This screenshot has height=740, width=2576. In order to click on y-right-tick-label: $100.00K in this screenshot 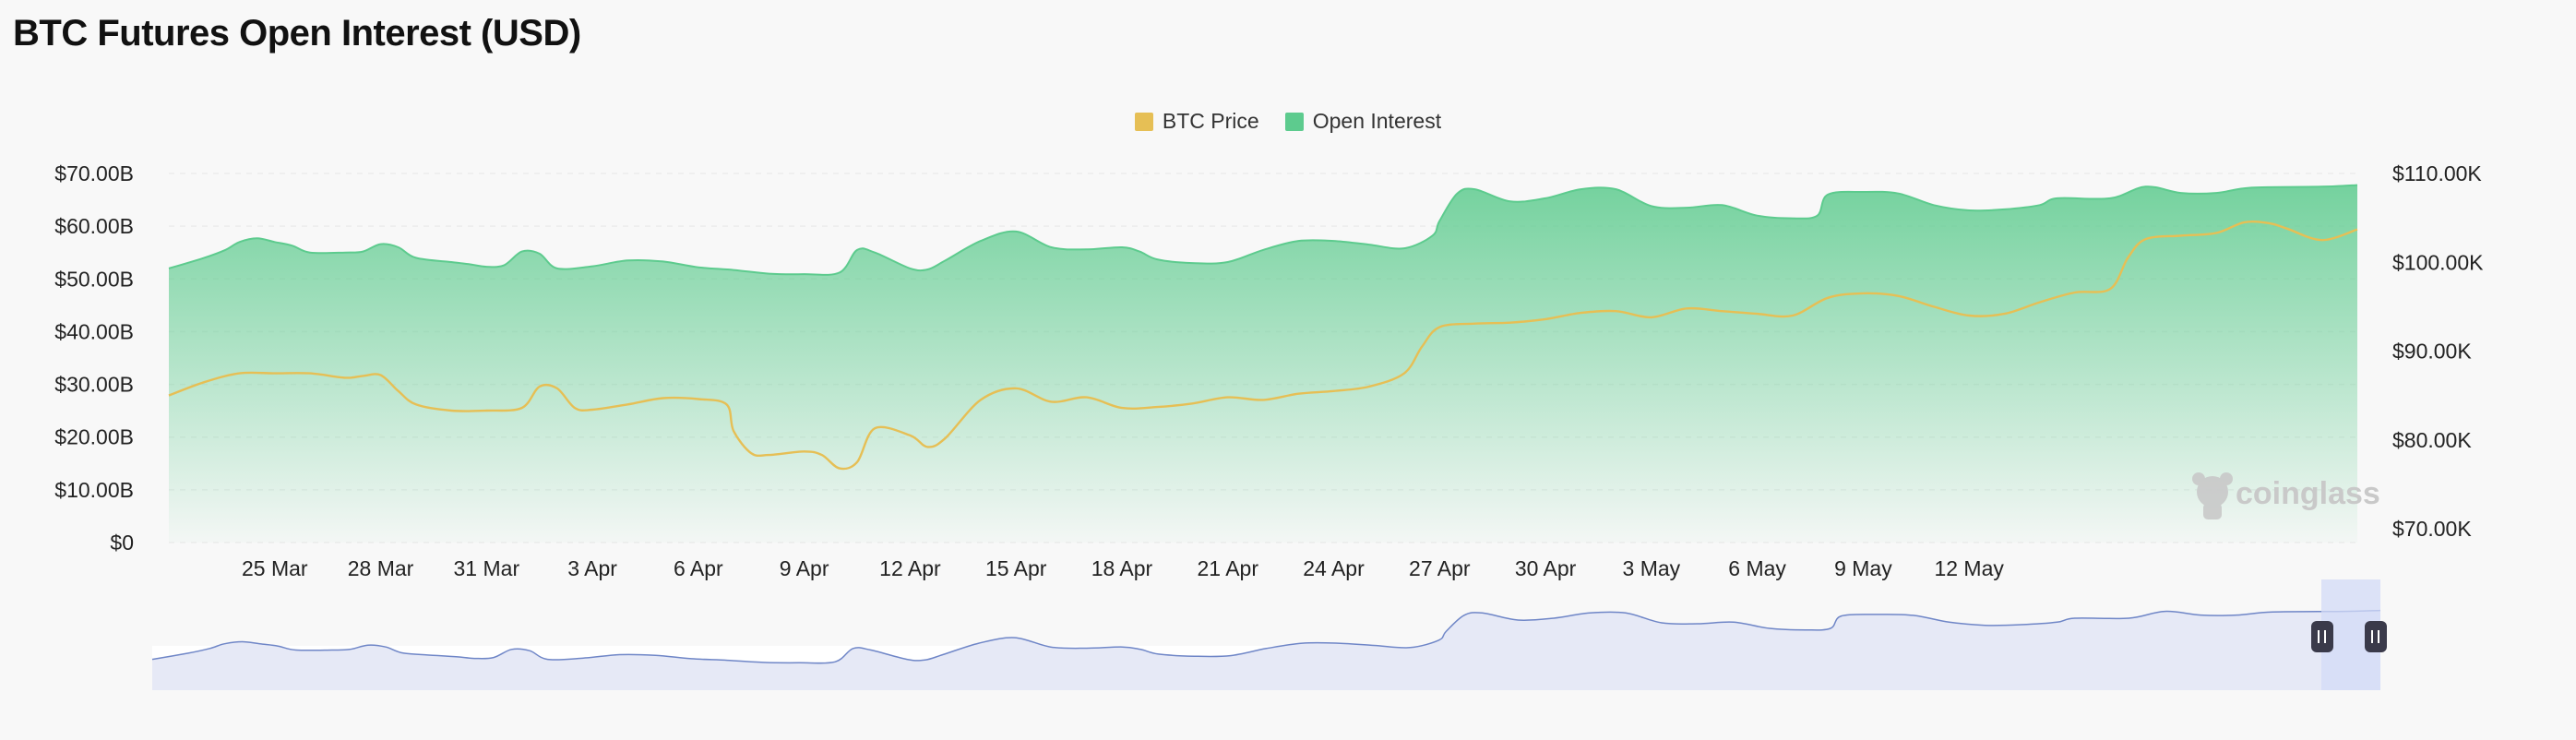, I will do `click(2438, 262)`.